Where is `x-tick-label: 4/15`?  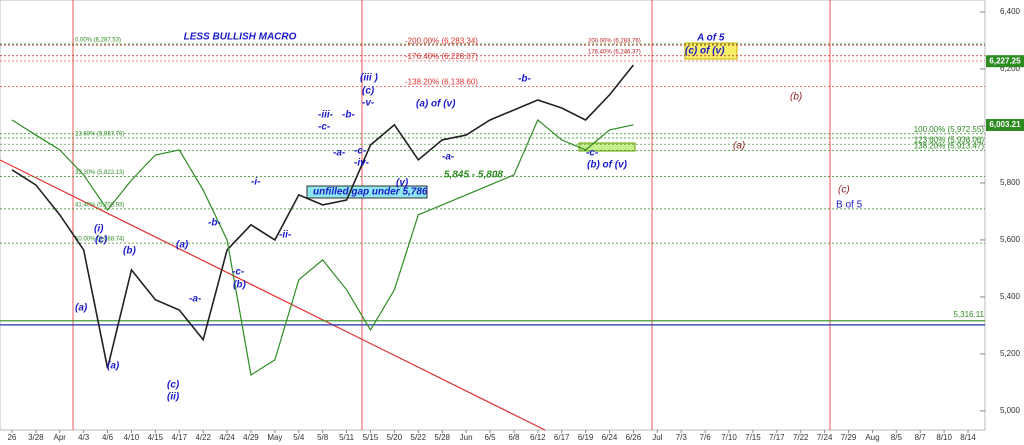 x-tick-label: 4/15 is located at coordinates (156, 437).